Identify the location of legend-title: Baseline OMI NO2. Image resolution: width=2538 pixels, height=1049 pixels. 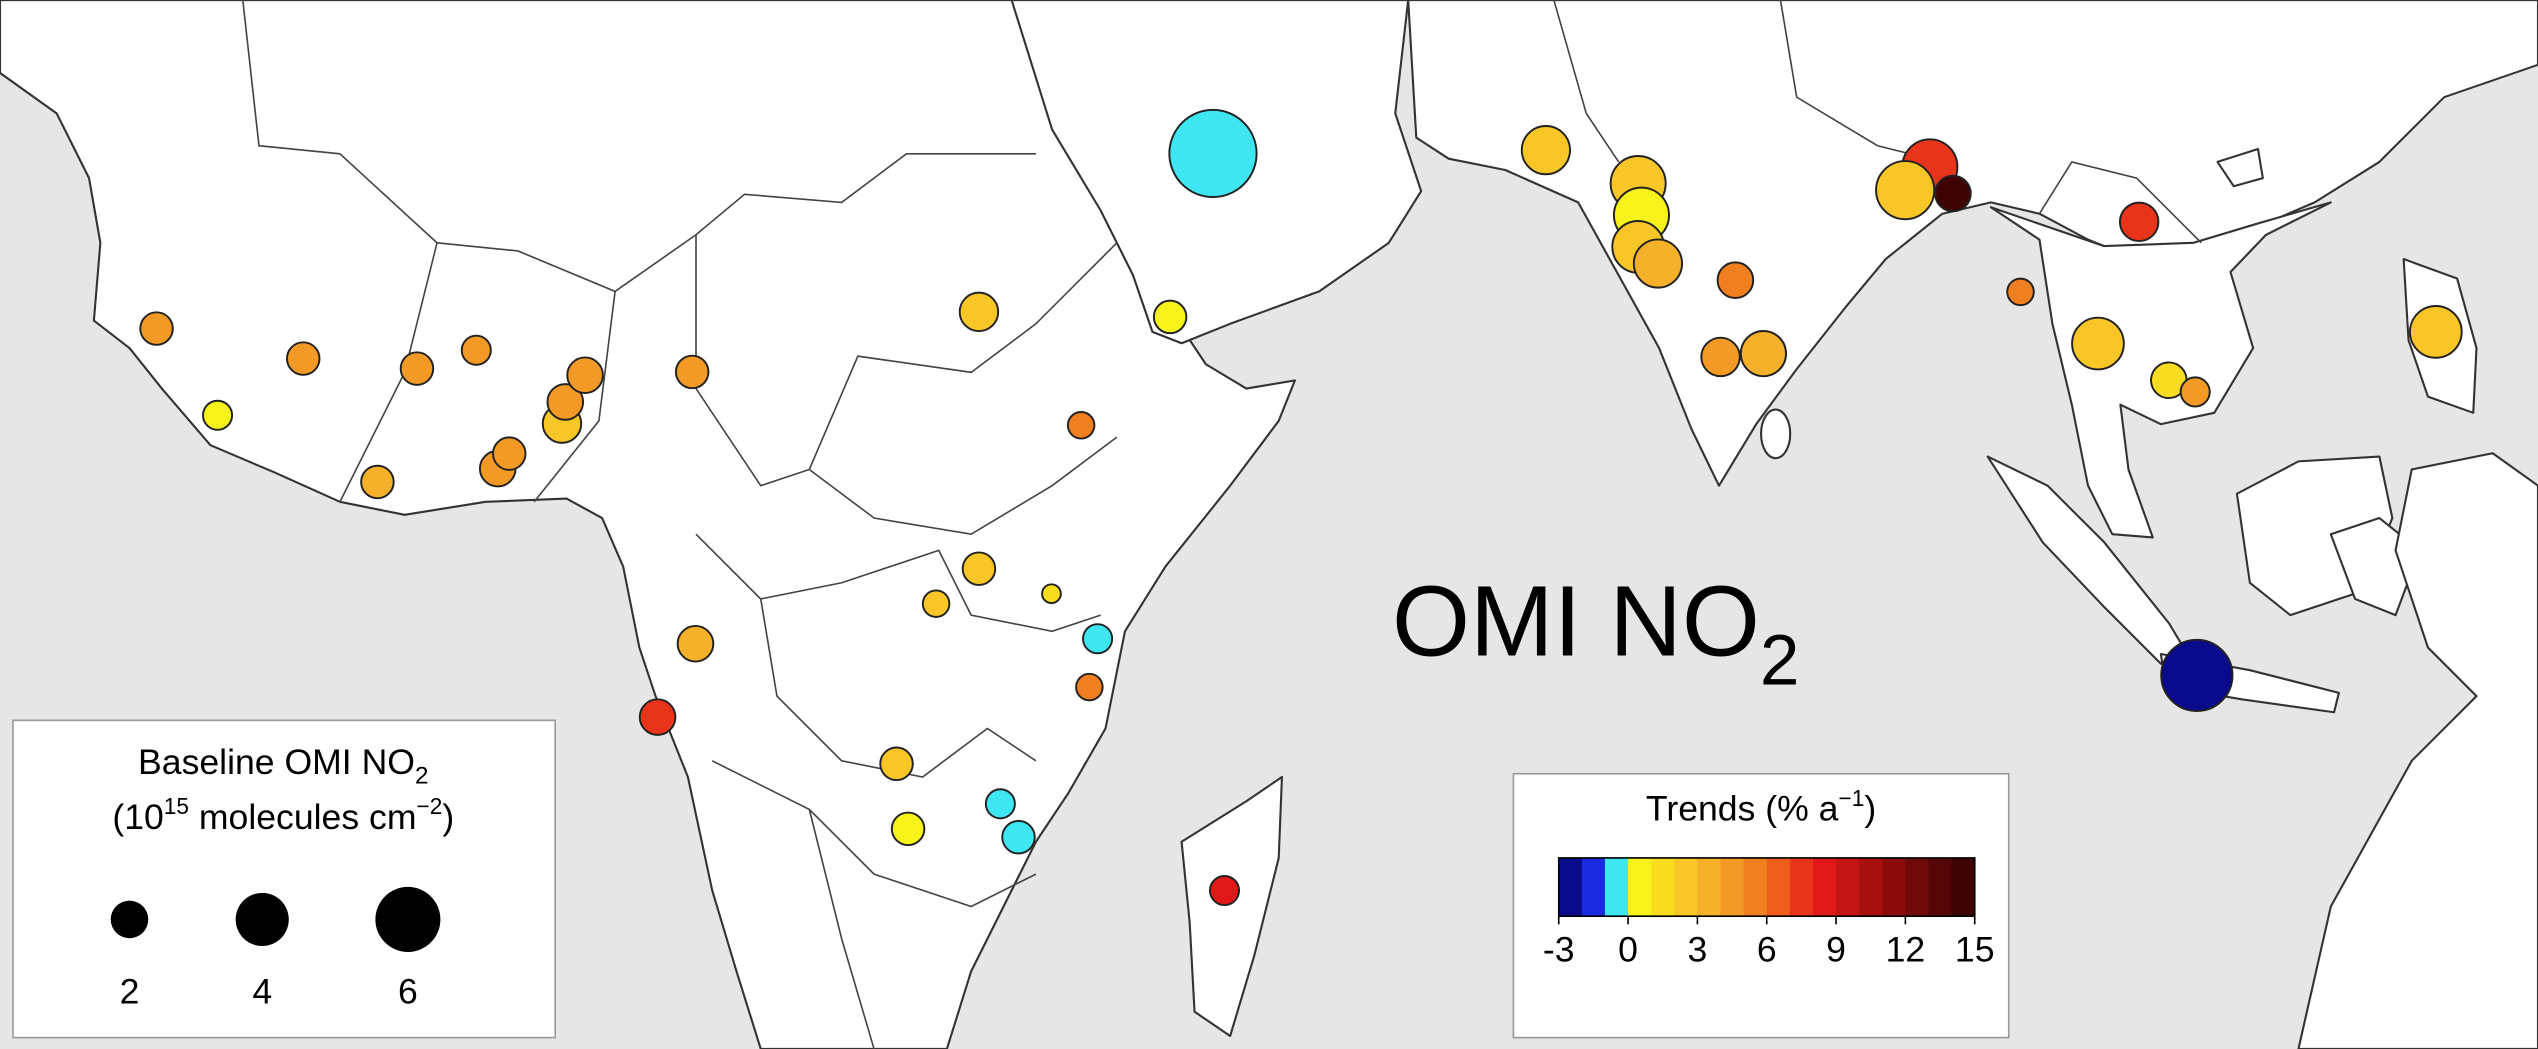
(283, 766).